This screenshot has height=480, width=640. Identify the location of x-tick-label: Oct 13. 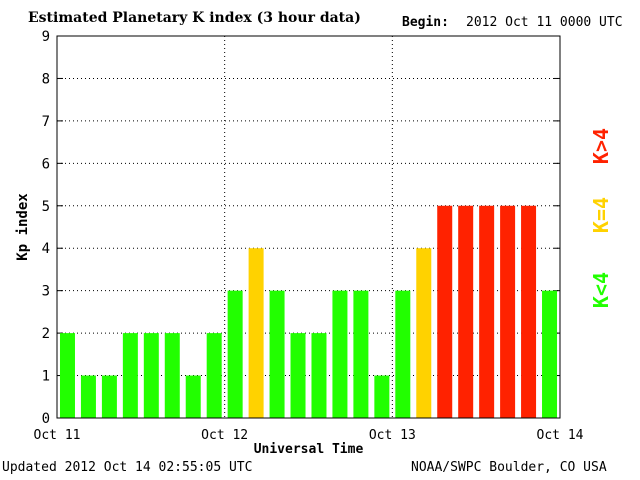
(392, 435).